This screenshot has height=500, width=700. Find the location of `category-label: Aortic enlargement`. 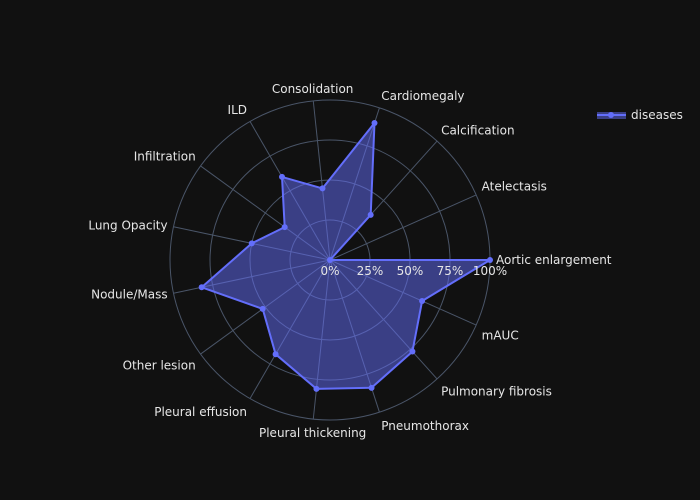

category-label: Aortic enlargement is located at coordinates (554, 260).